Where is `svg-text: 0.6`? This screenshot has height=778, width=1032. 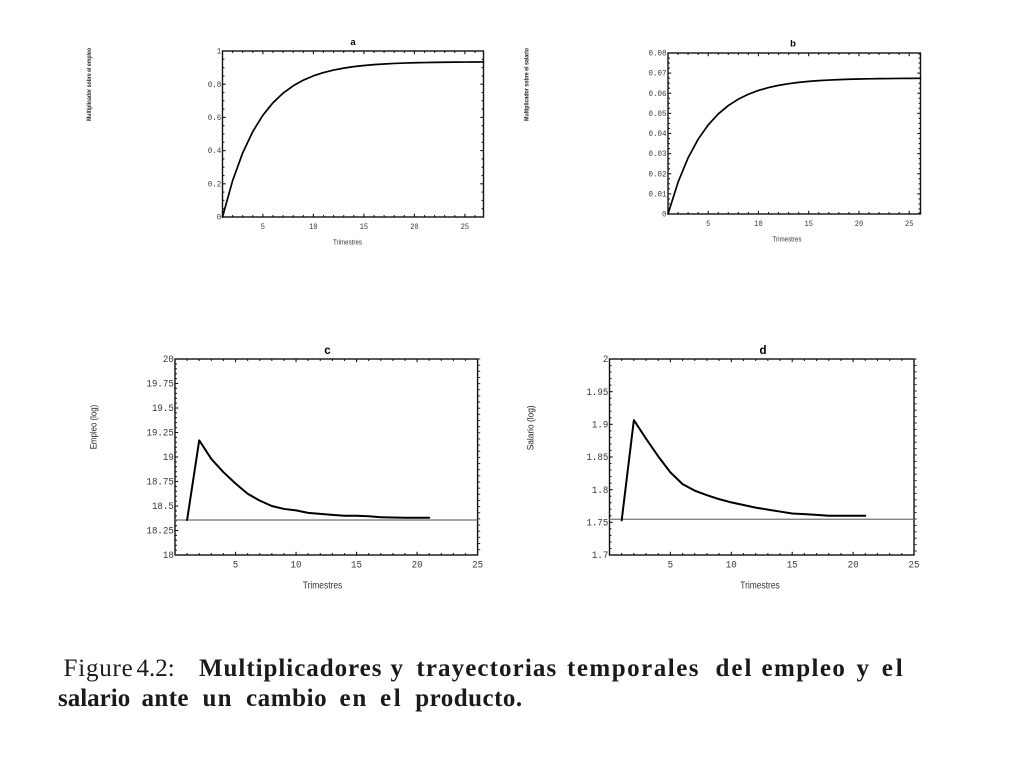 svg-text: 0.6 is located at coordinates (215, 118).